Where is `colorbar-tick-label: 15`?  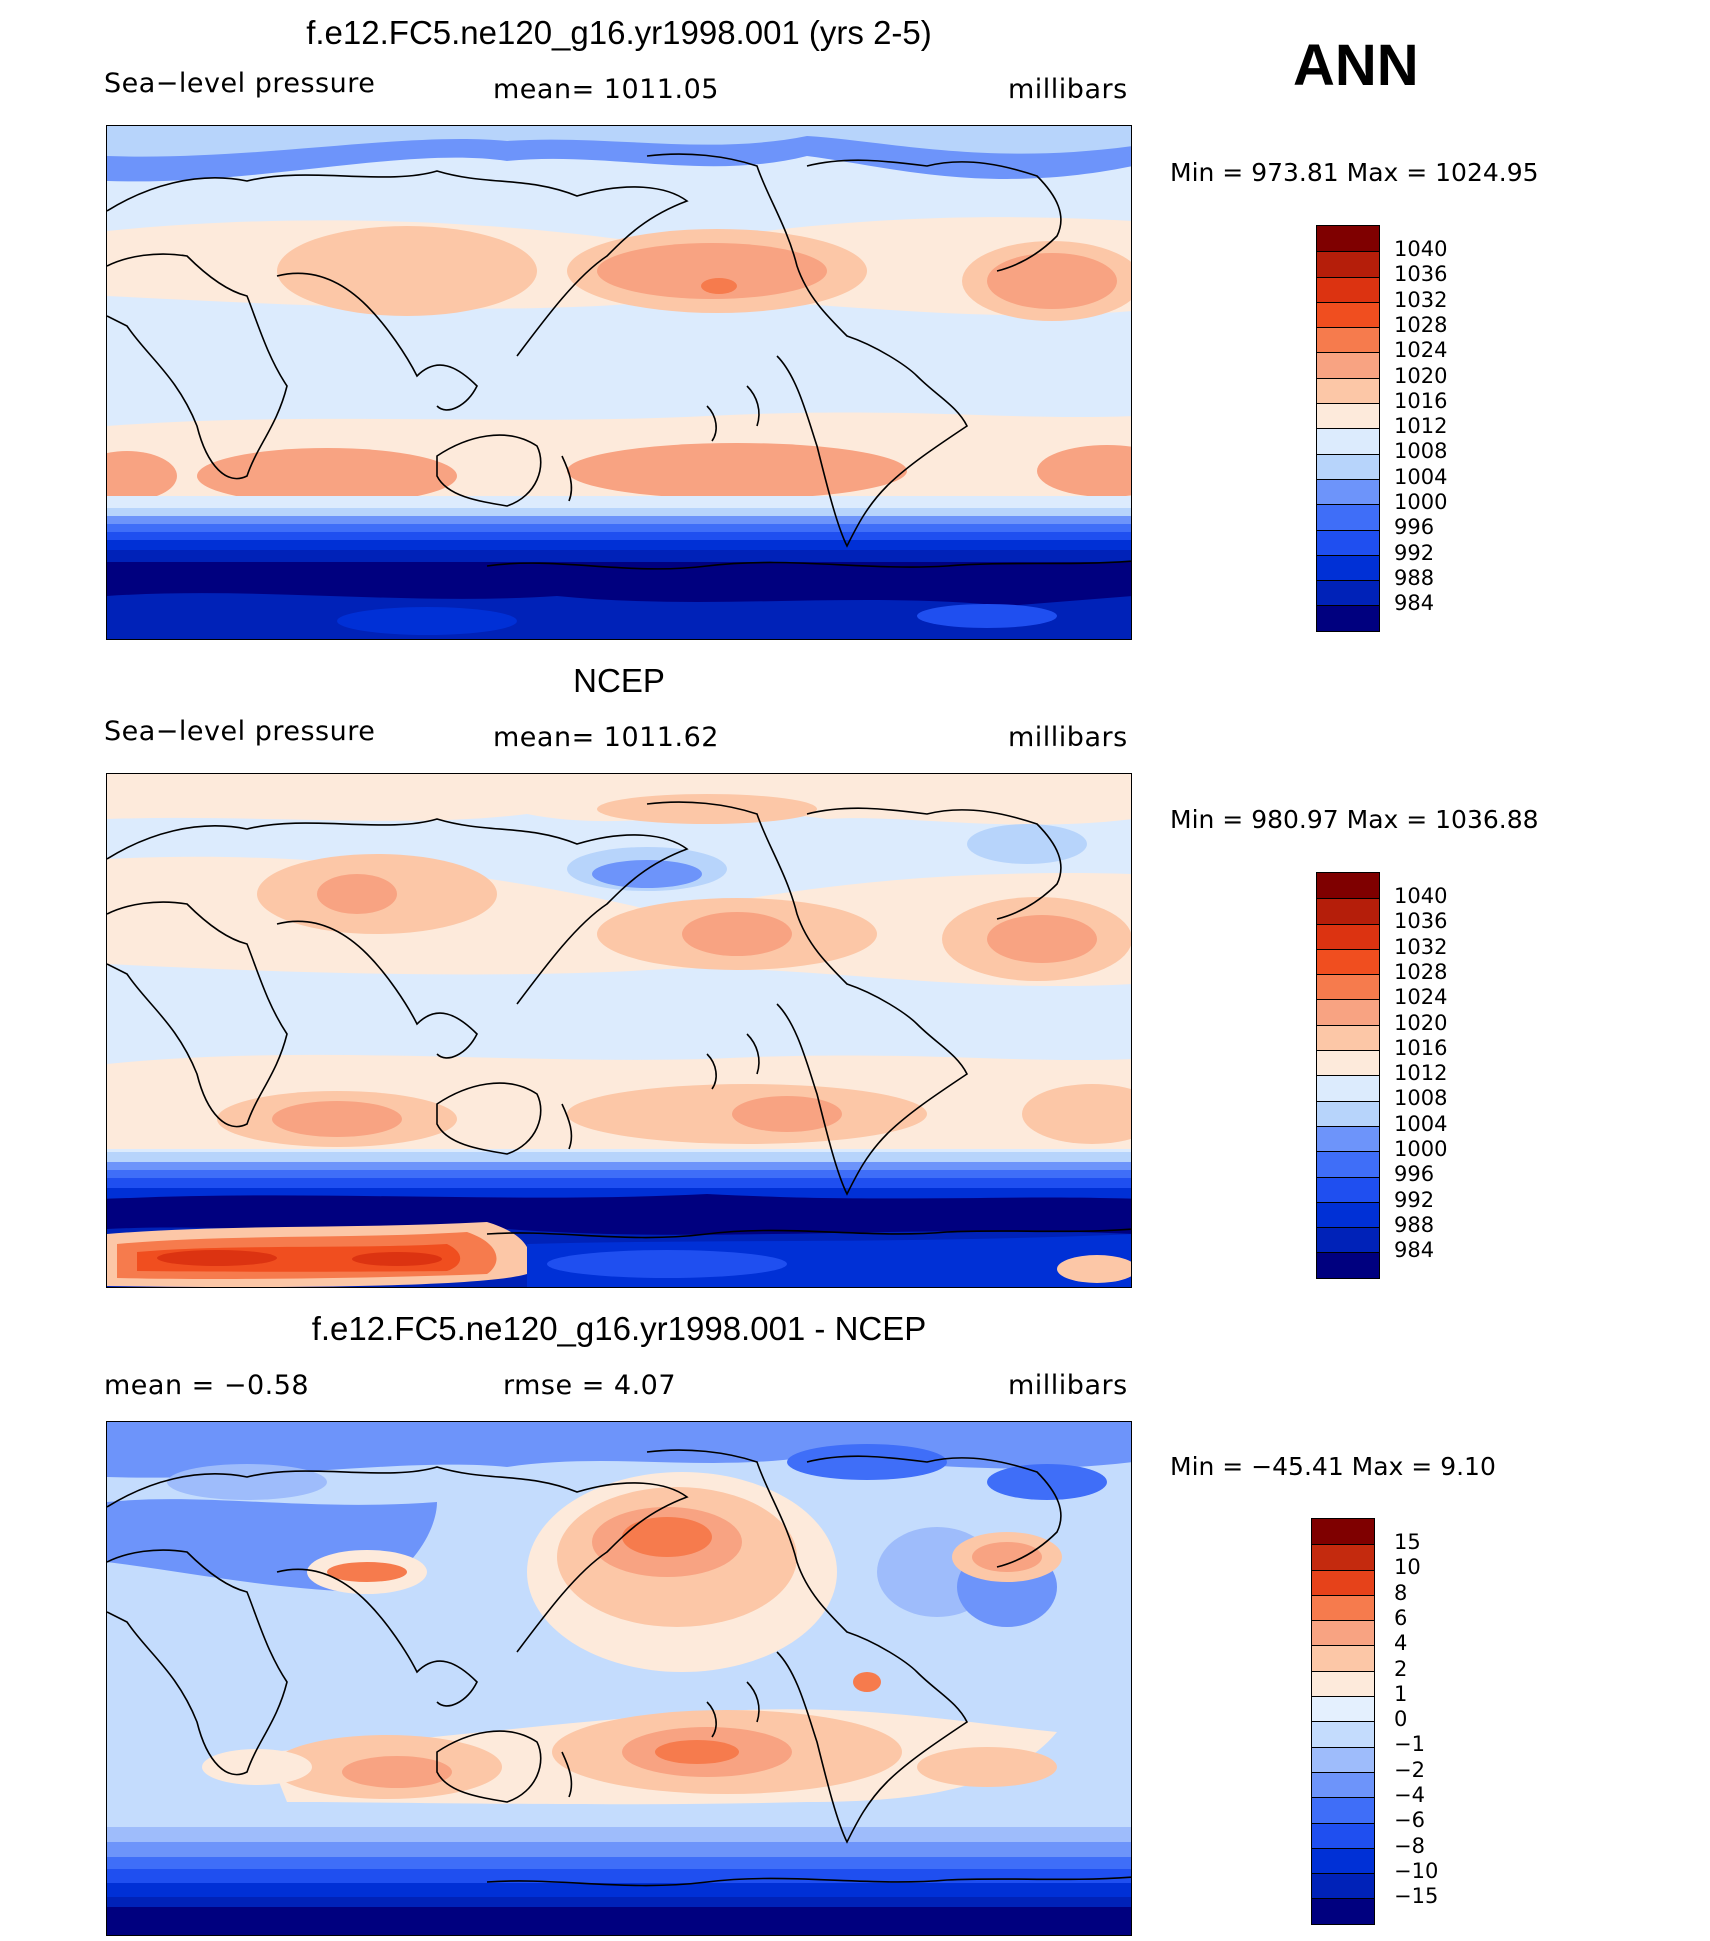 colorbar-tick-label: 15 is located at coordinates (1407, 1542).